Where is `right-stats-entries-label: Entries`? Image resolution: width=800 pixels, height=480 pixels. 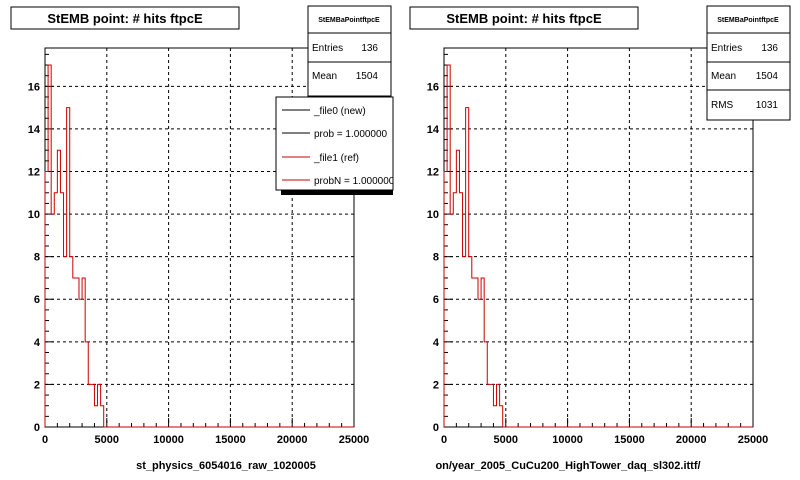 right-stats-entries-label: Entries is located at coordinates (726, 48).